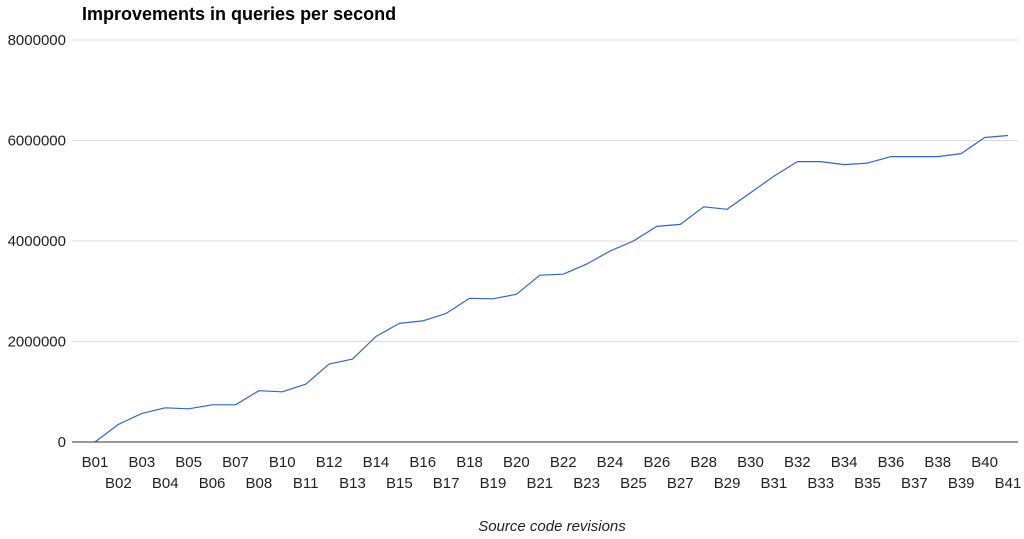  I want to click on y-tick-label: 4000000, so click(37, 241).